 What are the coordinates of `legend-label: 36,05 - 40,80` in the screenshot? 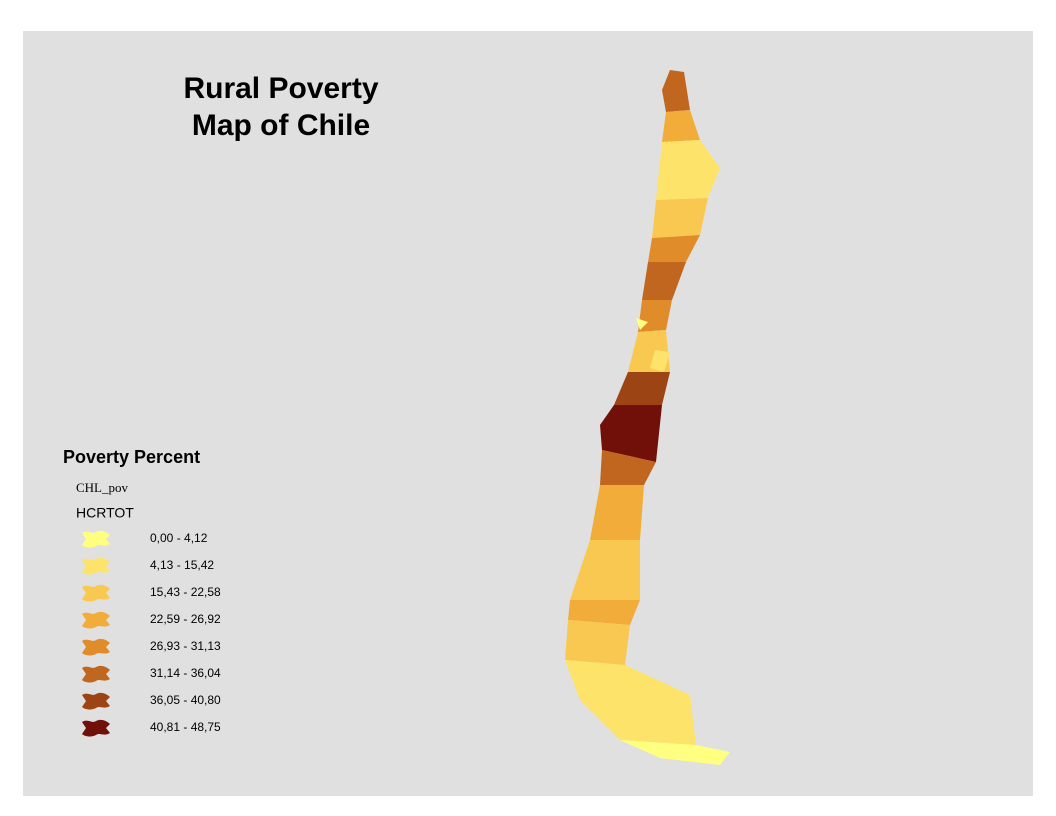 It's located at (185, 700).